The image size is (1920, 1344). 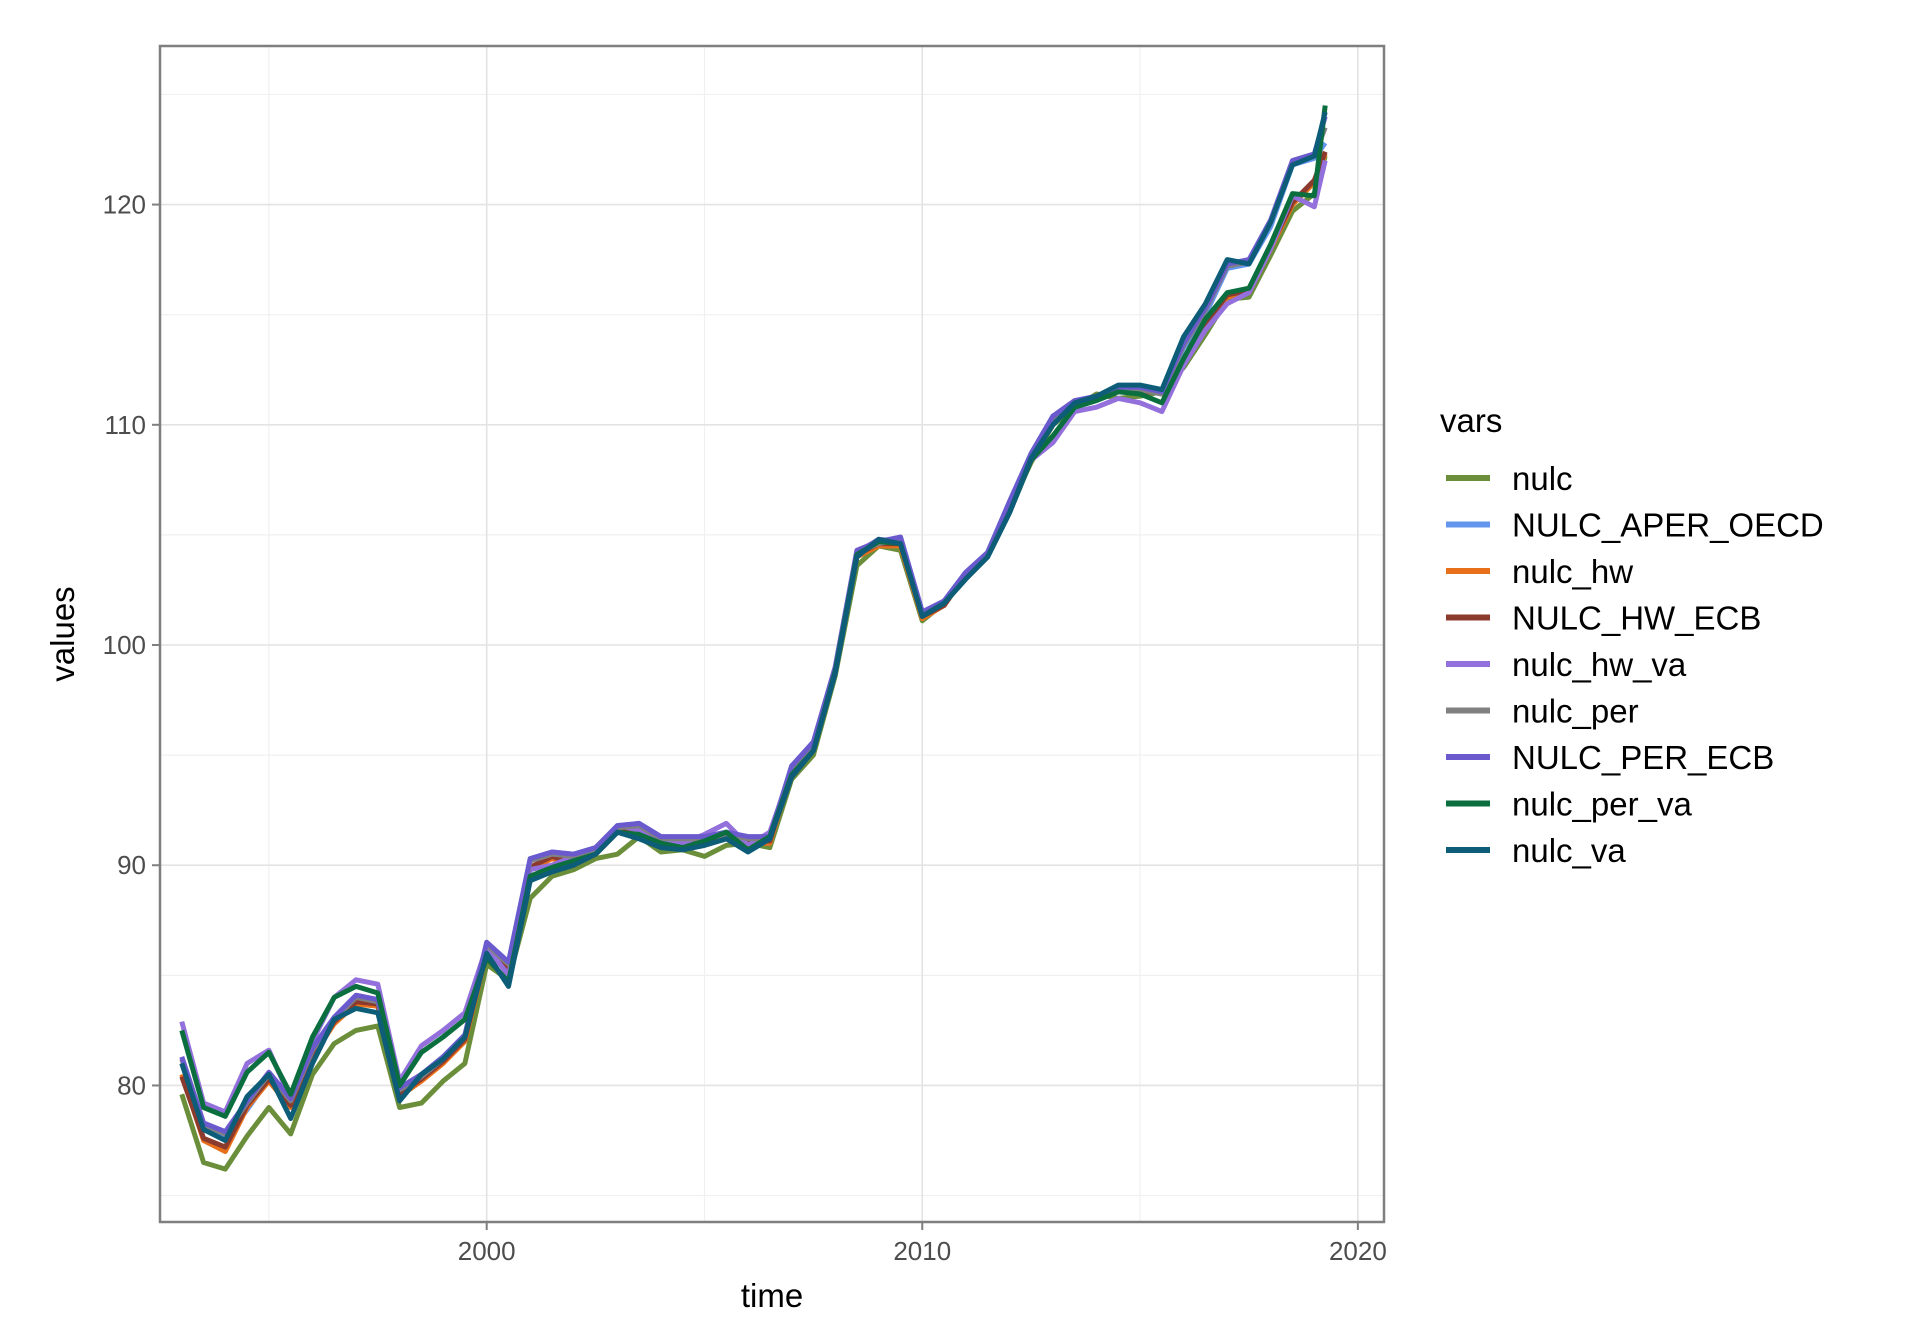 I want to click on x-axis-title: time, so click(x=772, y=1295).